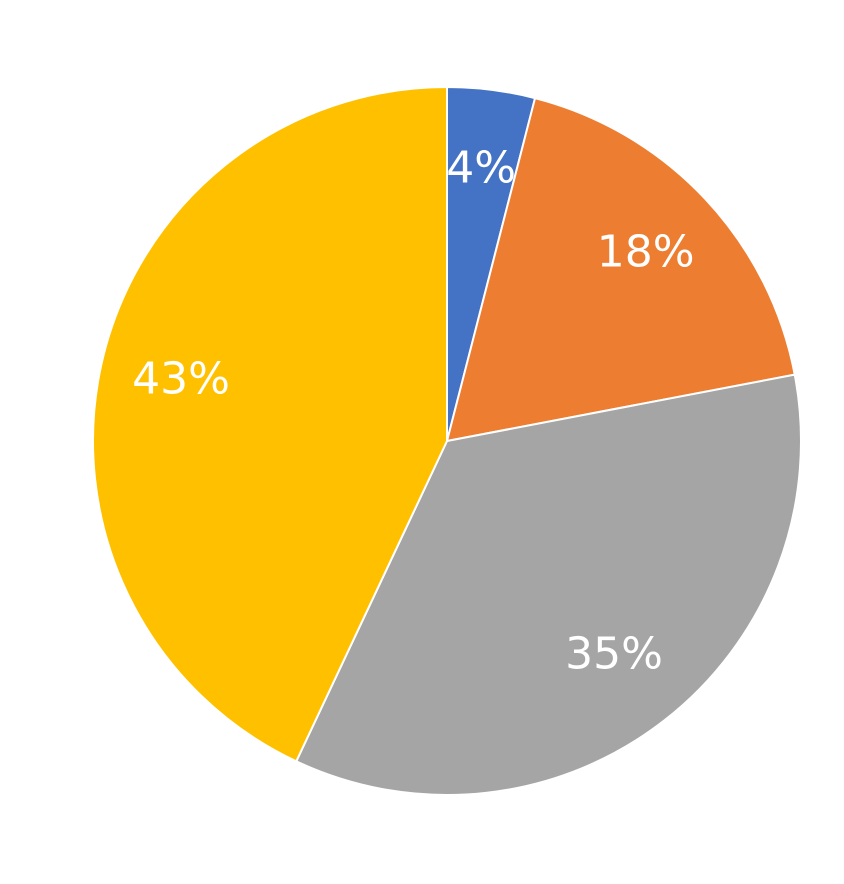 Image resolution: width=844 pixels, height=884 pixels. What do you see at coordinates (181, 379) in the screenshot?
I see `data-label: 43%` at bounding box center [181, 379].